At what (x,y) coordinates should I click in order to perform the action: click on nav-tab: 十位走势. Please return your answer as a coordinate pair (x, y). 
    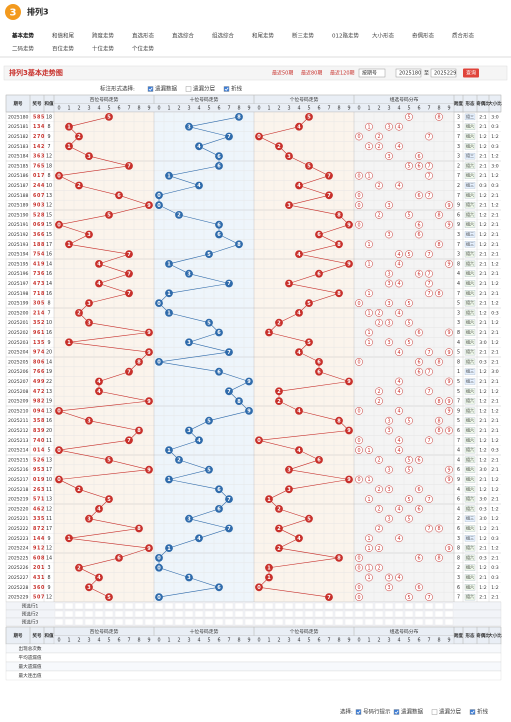
    Looking at the image, I should click on (103, 49).